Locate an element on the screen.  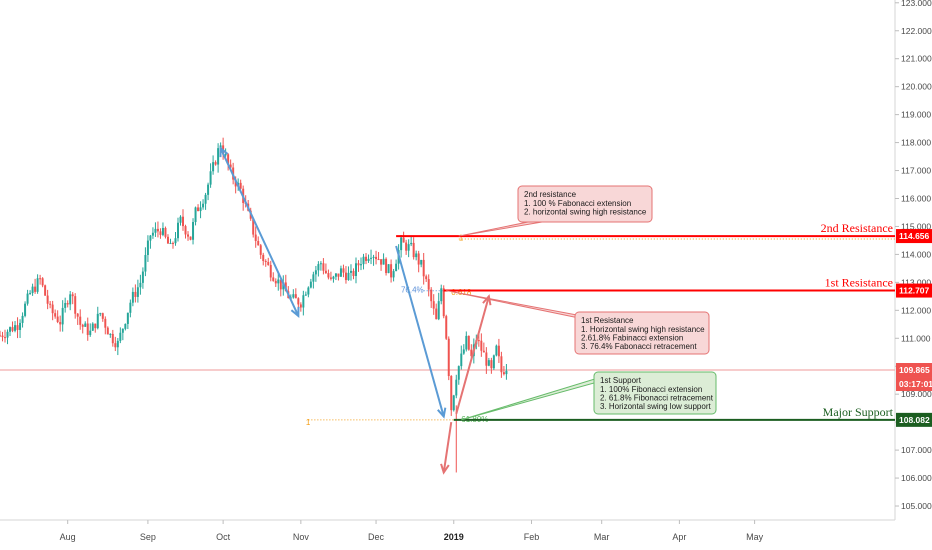
price-tag: 112.707 is located at coordinates (914, 291).